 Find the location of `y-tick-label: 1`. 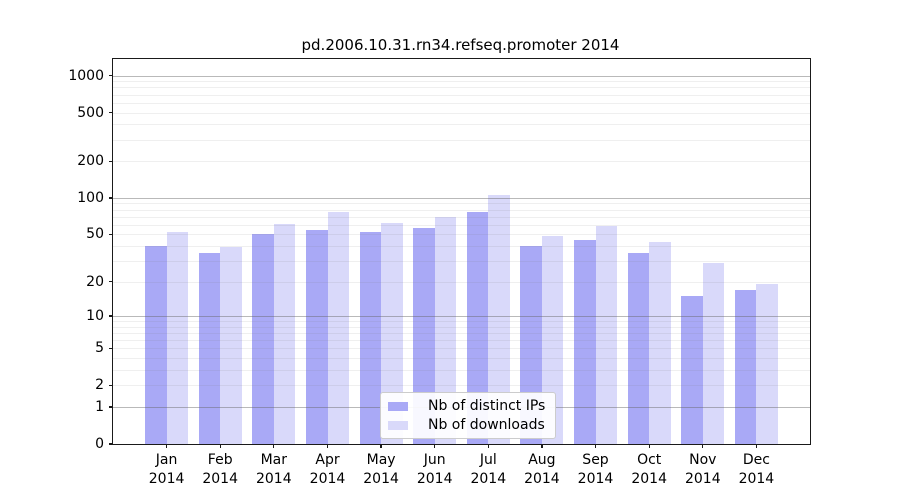

y-tick-label: 1 is located at coordinates (99, 407).